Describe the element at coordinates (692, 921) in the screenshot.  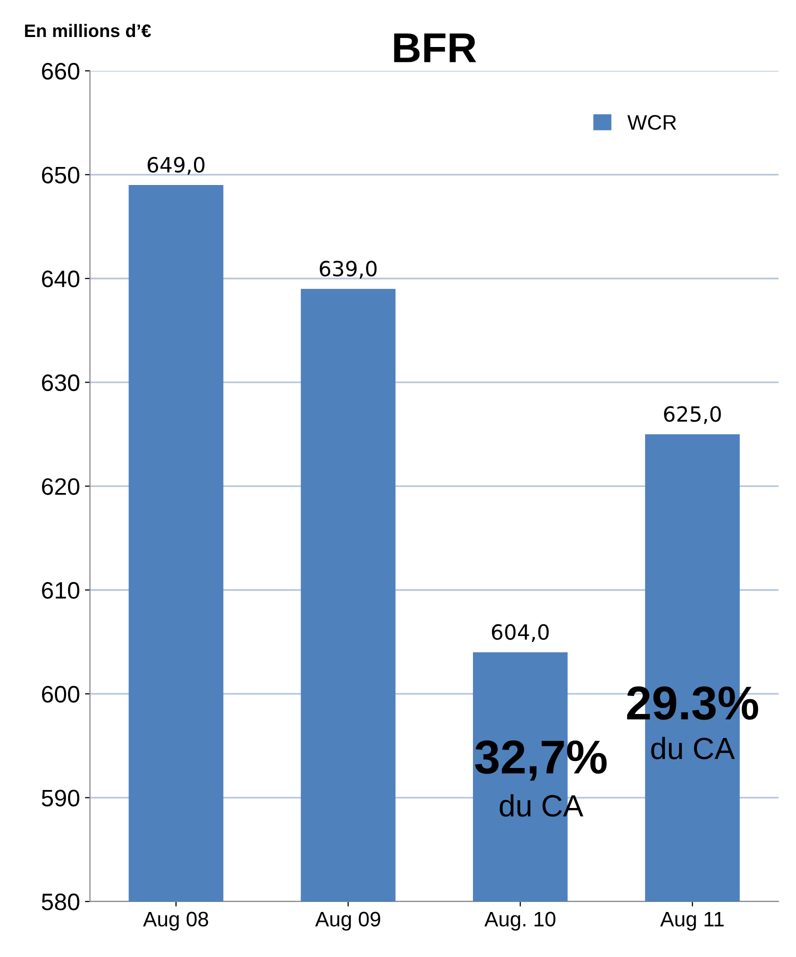
I see `x-tick-label: Aug 11` at that location.